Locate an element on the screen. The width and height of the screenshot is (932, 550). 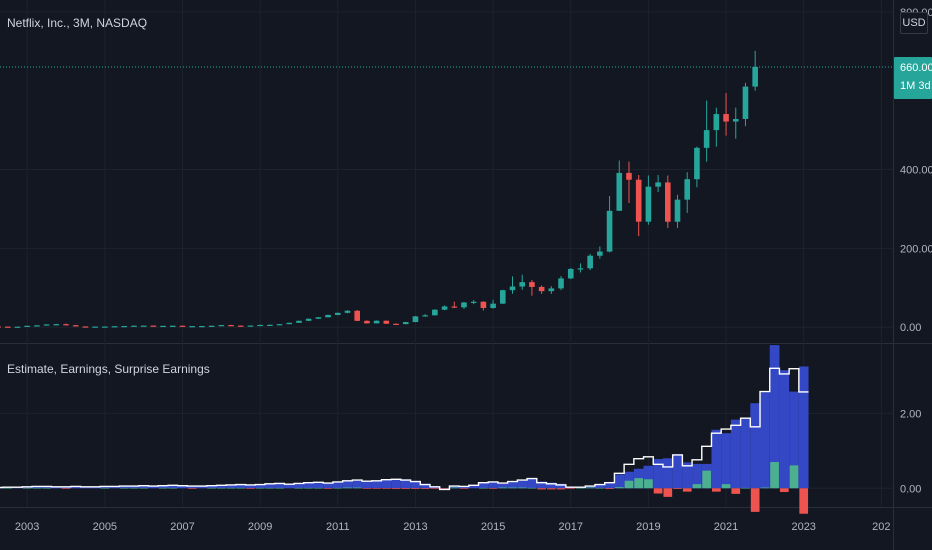
currency-button: USD is located at coordinates (914, 23).